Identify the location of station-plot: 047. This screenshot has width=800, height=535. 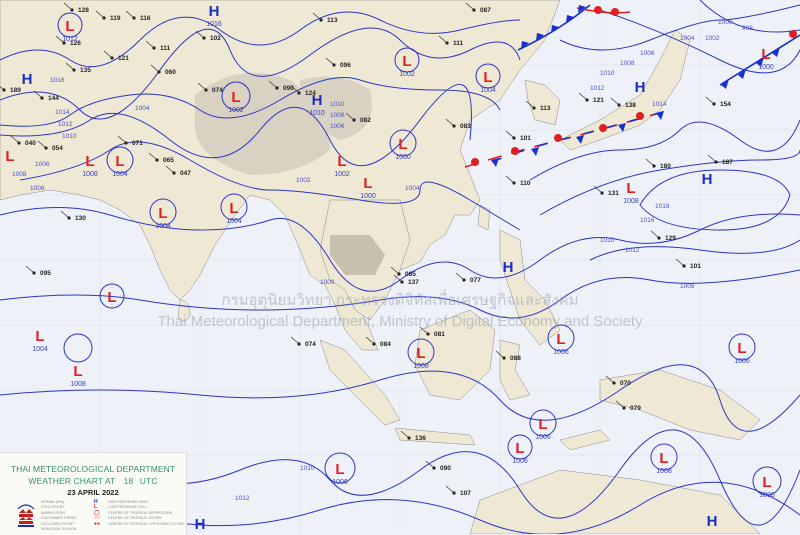
(178, 171).